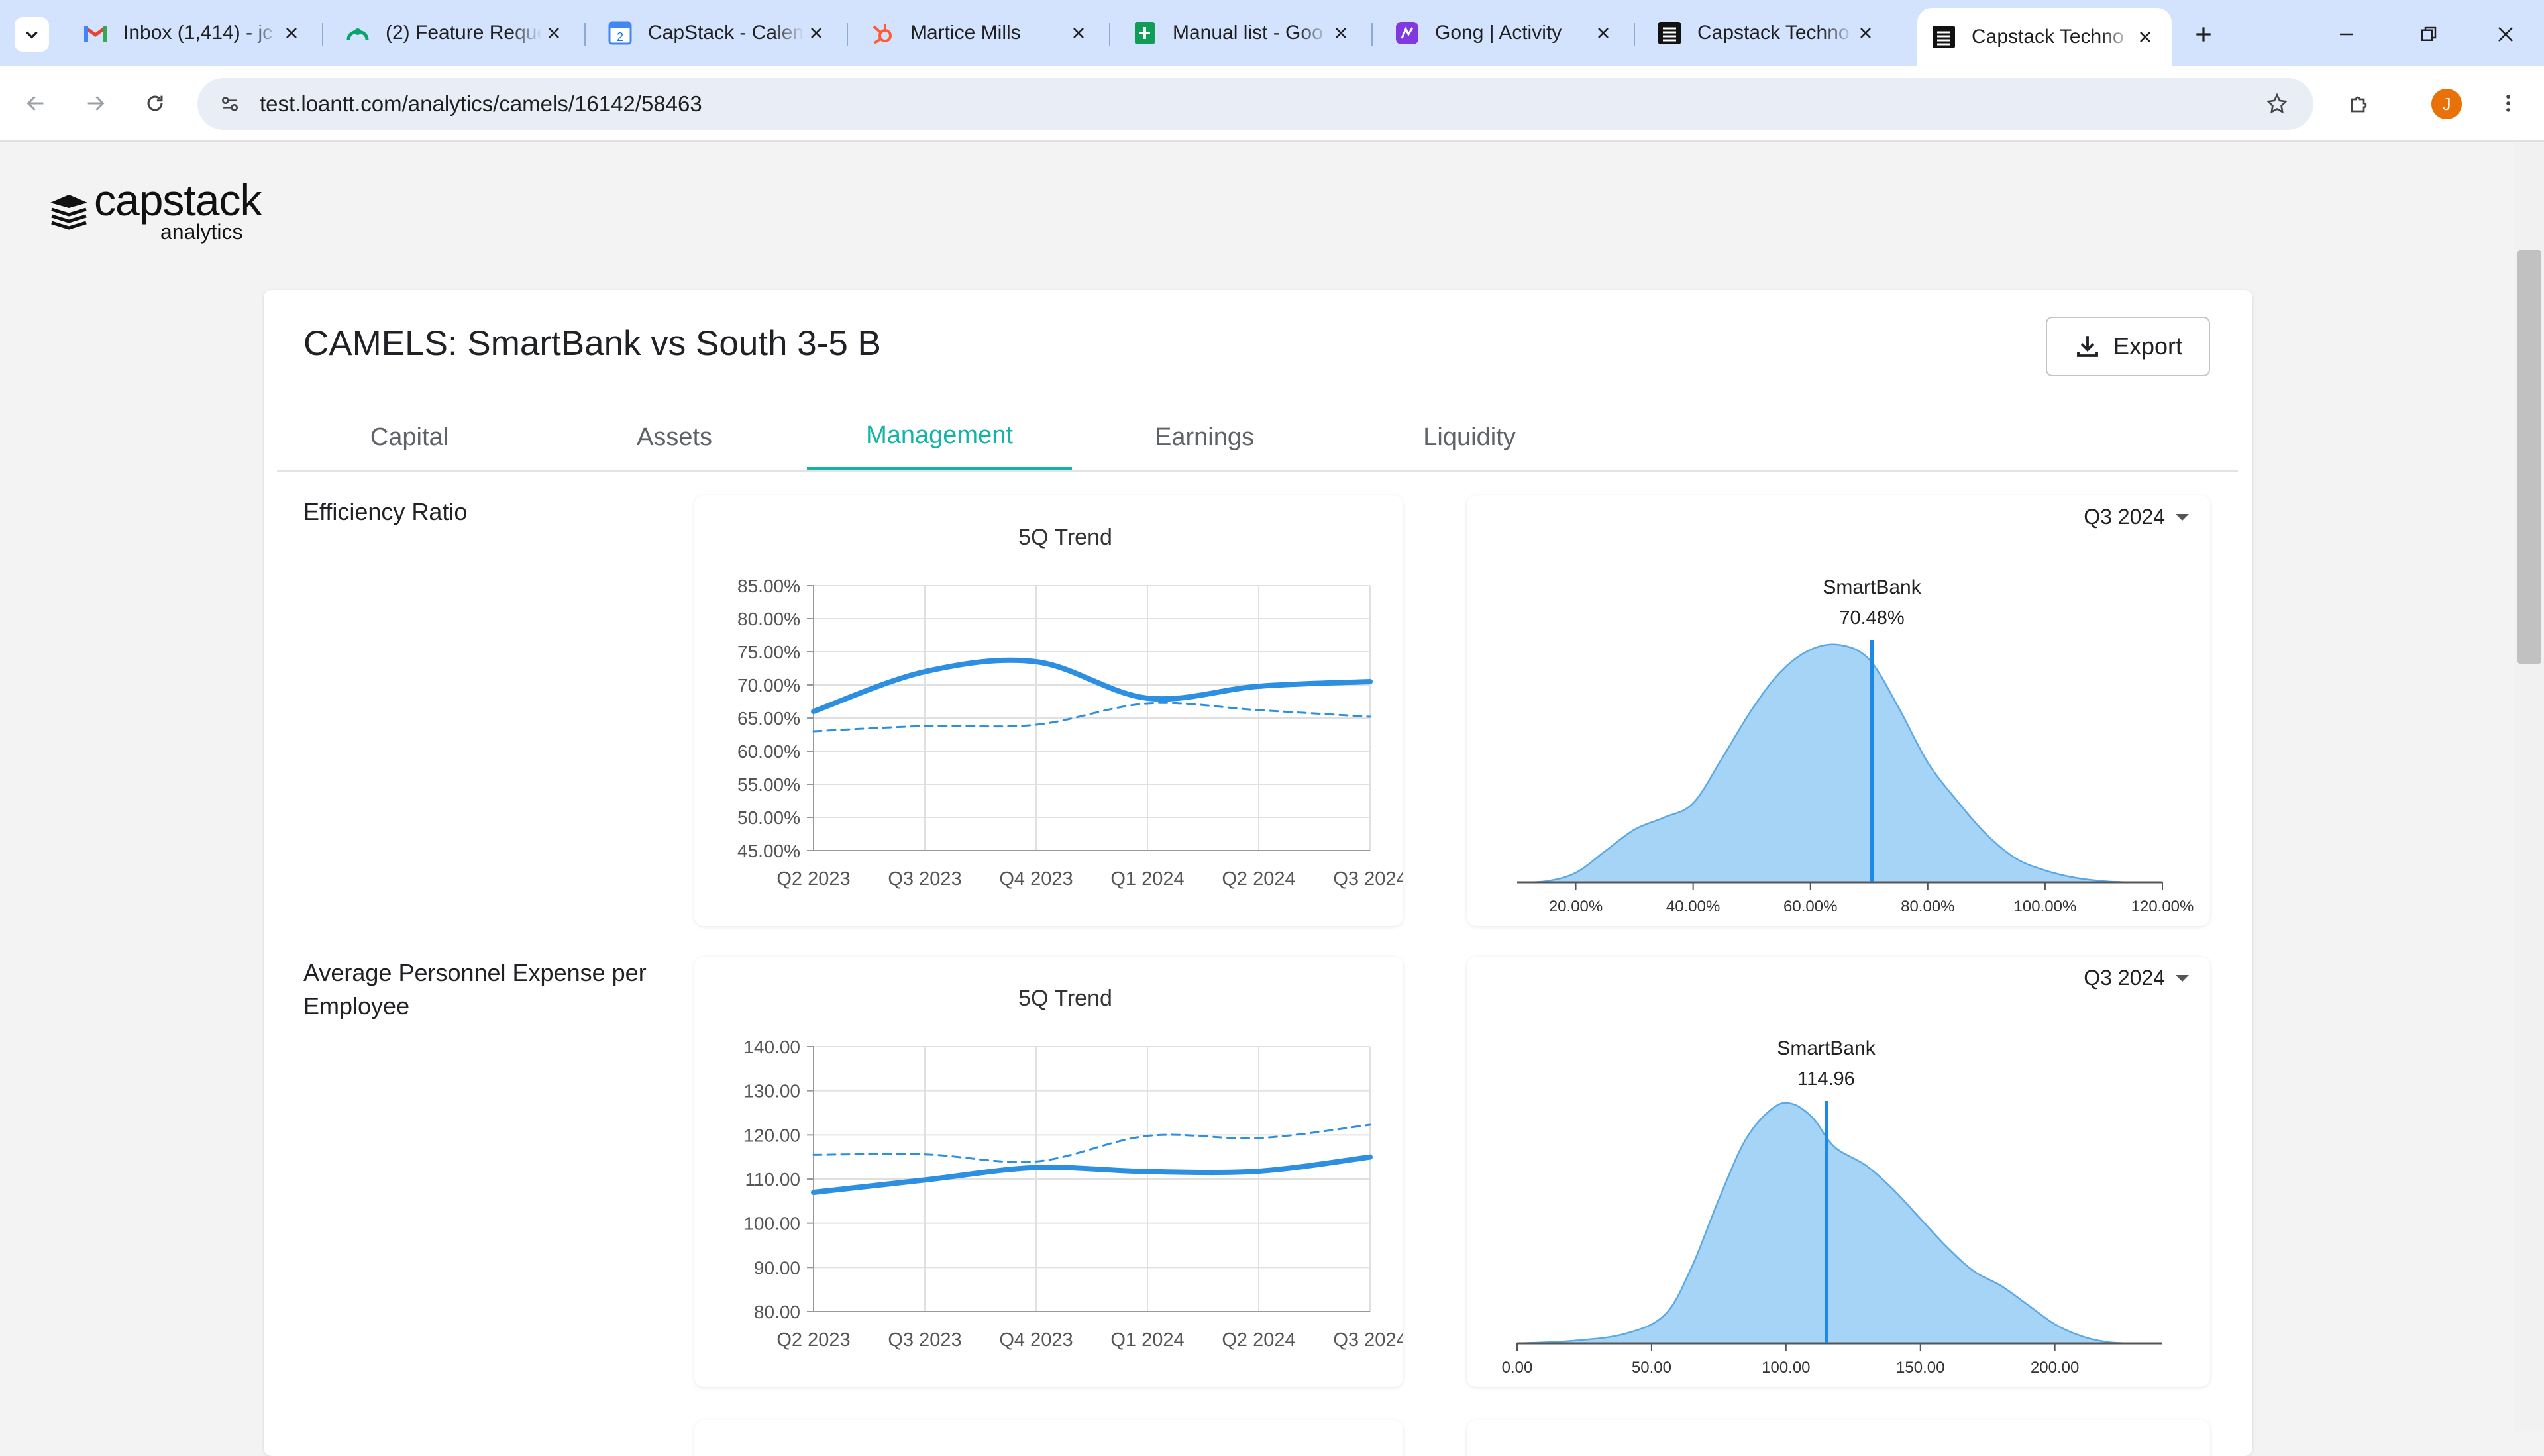 The height and width of the screenshot is (1456, 2544). What do you see at coordinates (768, 586) in the screenshot?
I see `y-tick-label: 85.00%` at bounding box center [768, 586].